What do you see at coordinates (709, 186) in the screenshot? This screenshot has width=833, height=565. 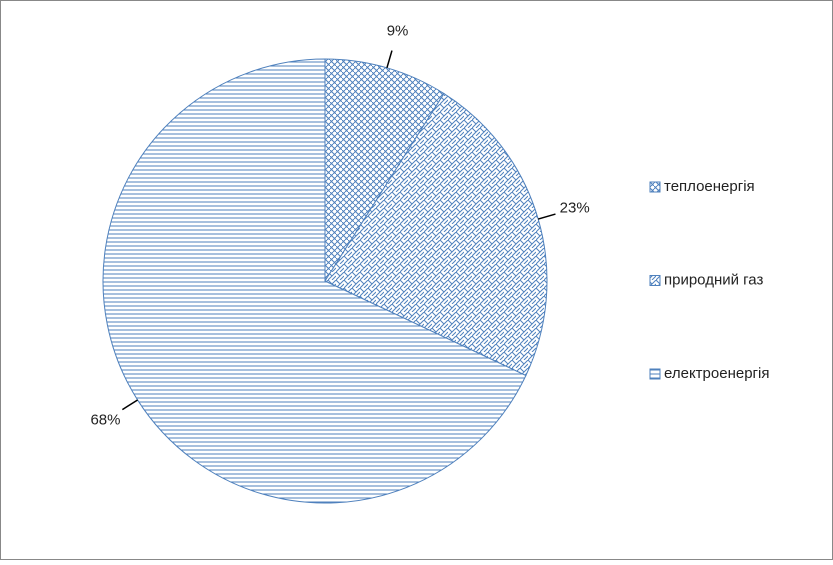 I see `legend-label: теплоенергія` at bounding box center [709, 186].